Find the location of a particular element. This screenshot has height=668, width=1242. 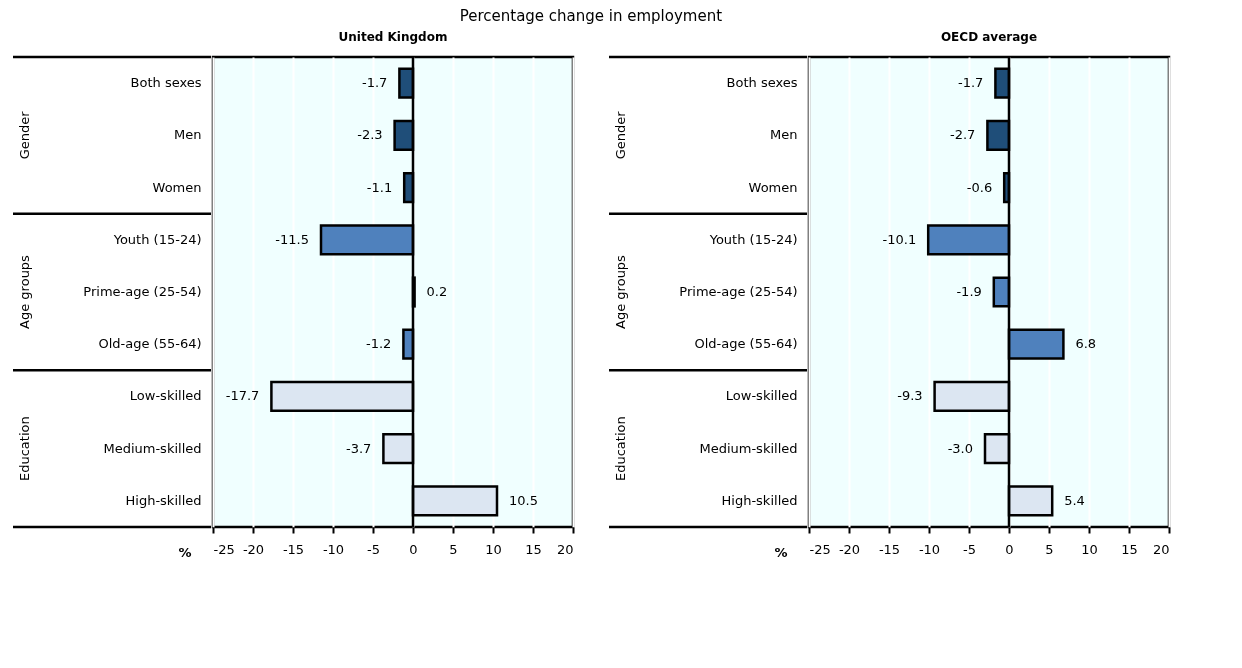

data-label: 5.4 is located at coordinates (1074, 500).